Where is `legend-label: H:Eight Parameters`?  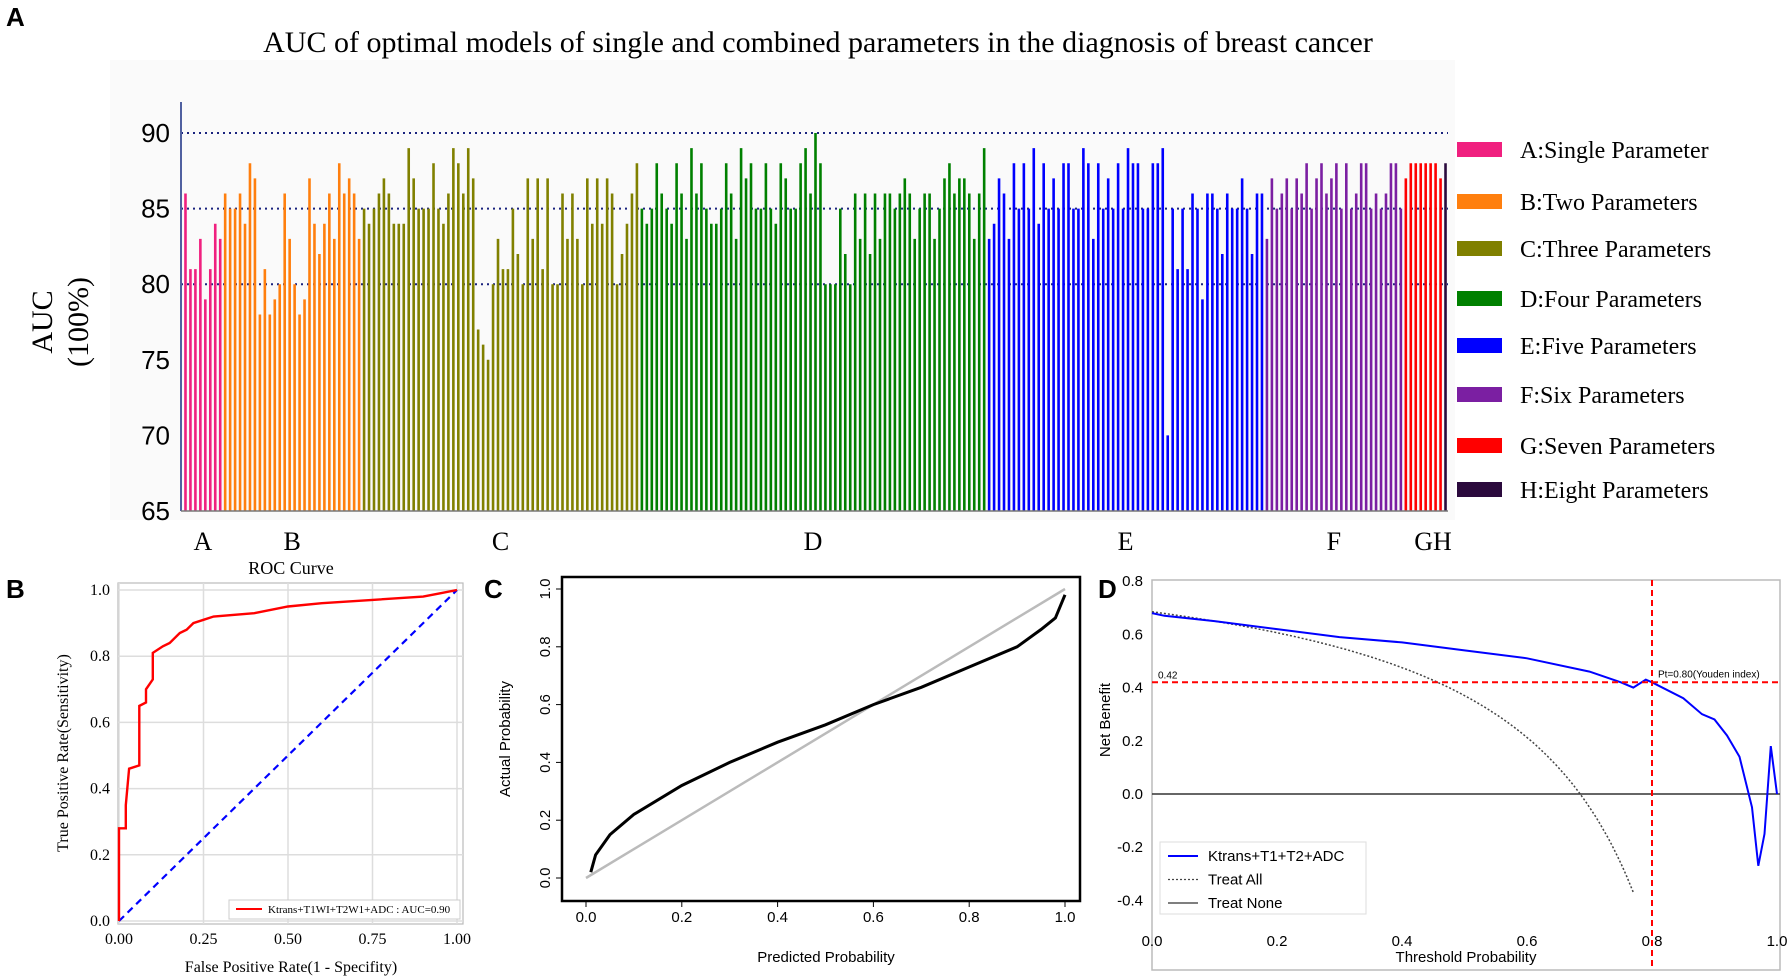 legend-label: H:Eight Parameters is located at coordinates (1614, 491).